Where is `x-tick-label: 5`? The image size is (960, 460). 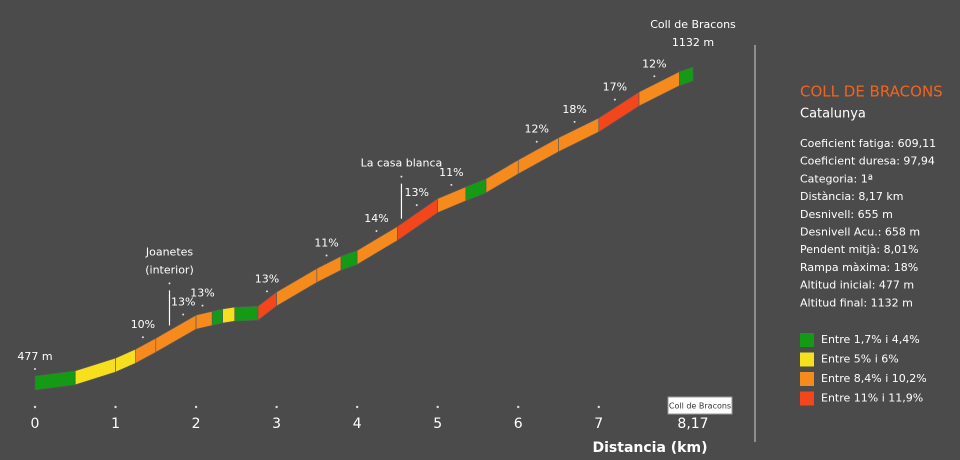
x-tick-label: 5 is located at coordinates (437, 424).